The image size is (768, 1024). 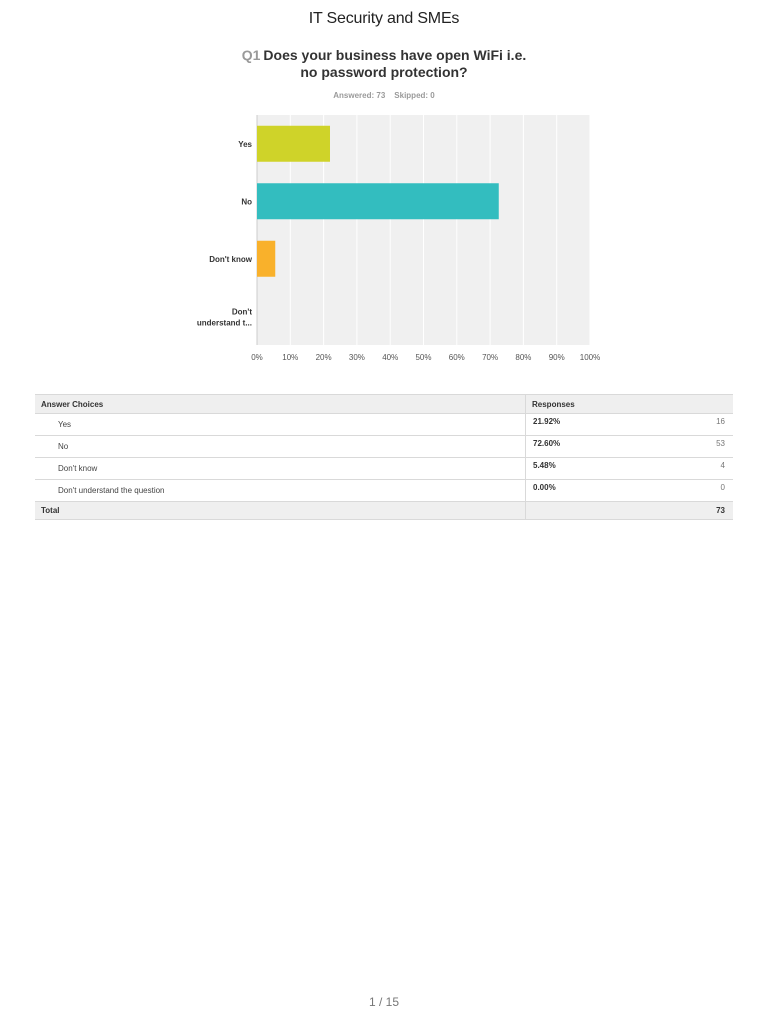 I want to click on x-tick-label: 80%, so click(x=523, y=357).